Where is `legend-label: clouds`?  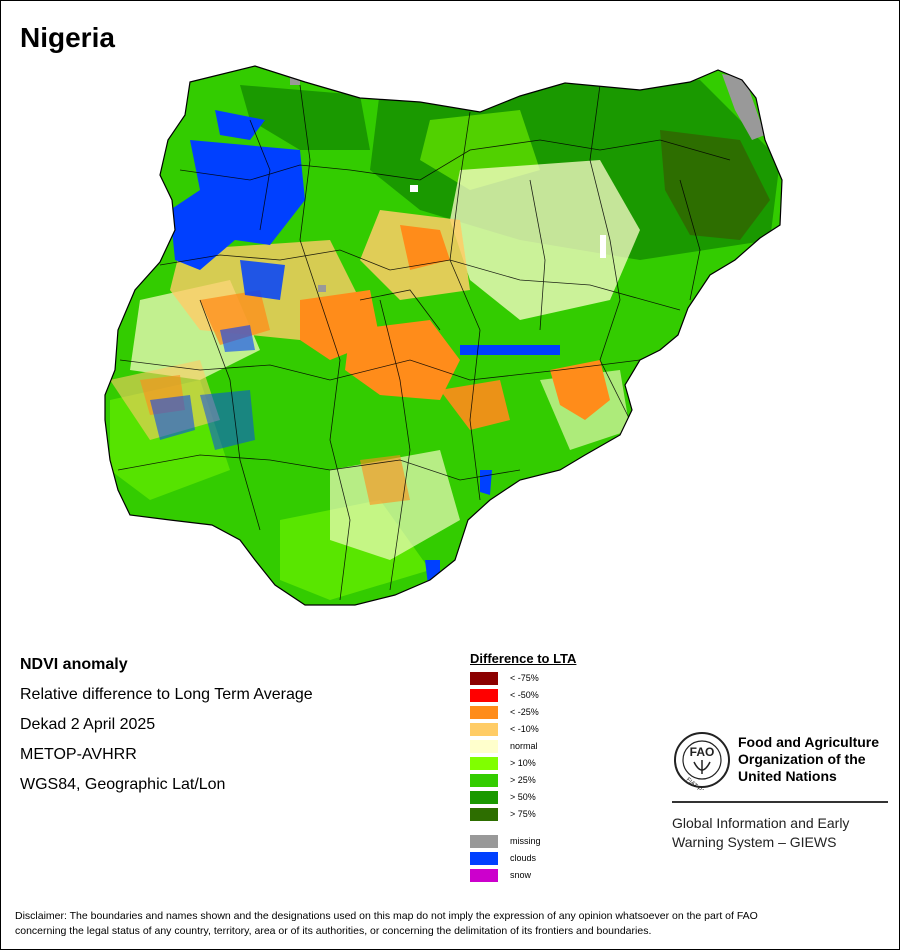 legend-label: clouds is located at coordinates (523, 858).